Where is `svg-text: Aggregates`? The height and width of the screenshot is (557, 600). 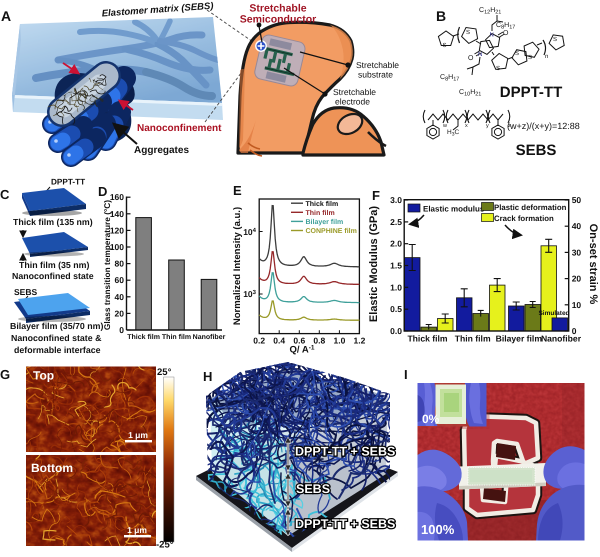 svg-text: Aggregates is located at coordinates (161, 150).